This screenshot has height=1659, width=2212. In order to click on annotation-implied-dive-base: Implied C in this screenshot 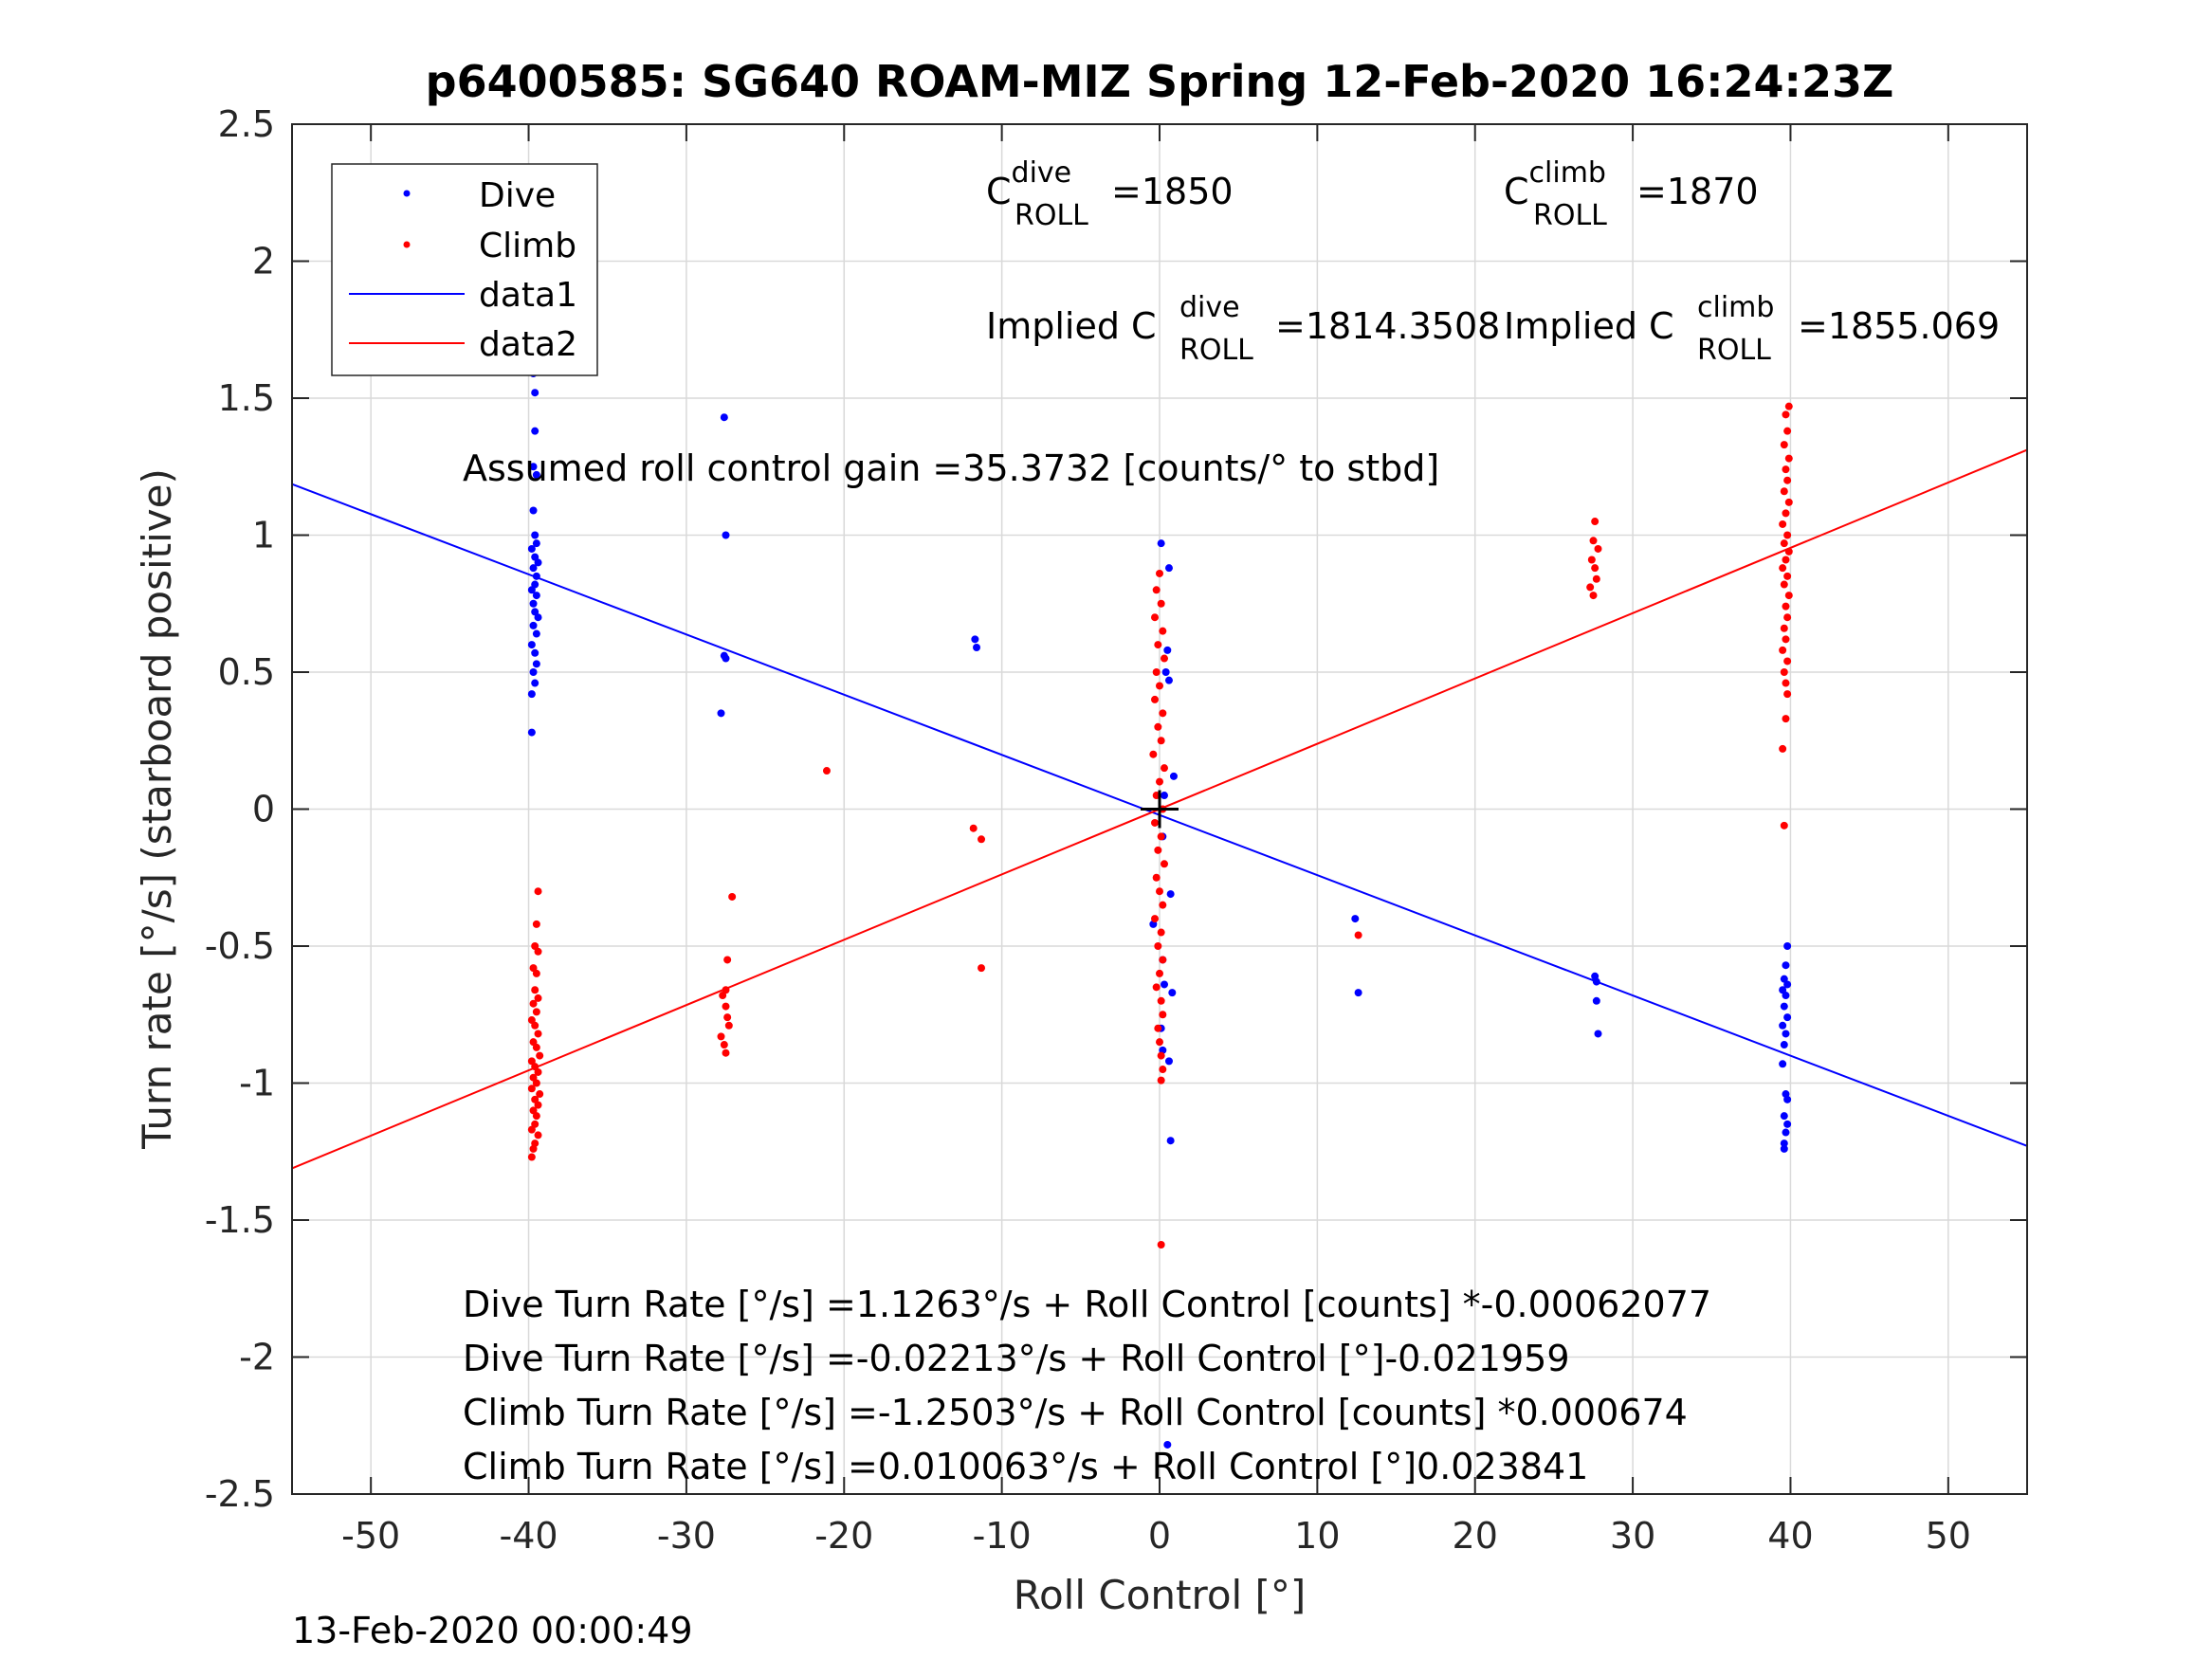, I will do `click(1071, 326)`.